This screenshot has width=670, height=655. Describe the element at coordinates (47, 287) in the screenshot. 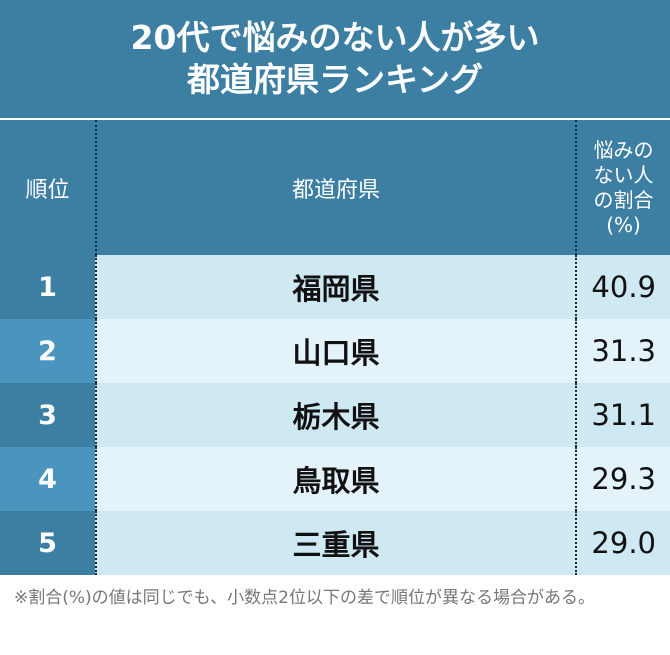

I see `rank-cell: 1` at that location.